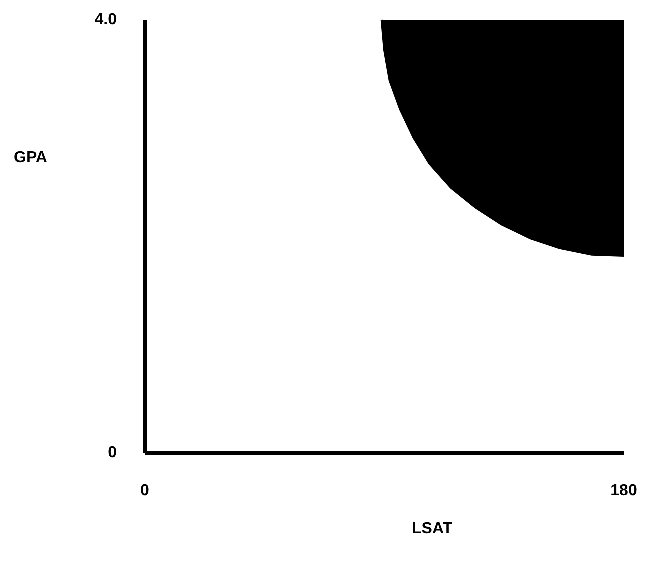  What do you see at coordinates (31, 158) in the screenshot?
I see `y-axis-title: GPA` at bounding box center [31, 158].